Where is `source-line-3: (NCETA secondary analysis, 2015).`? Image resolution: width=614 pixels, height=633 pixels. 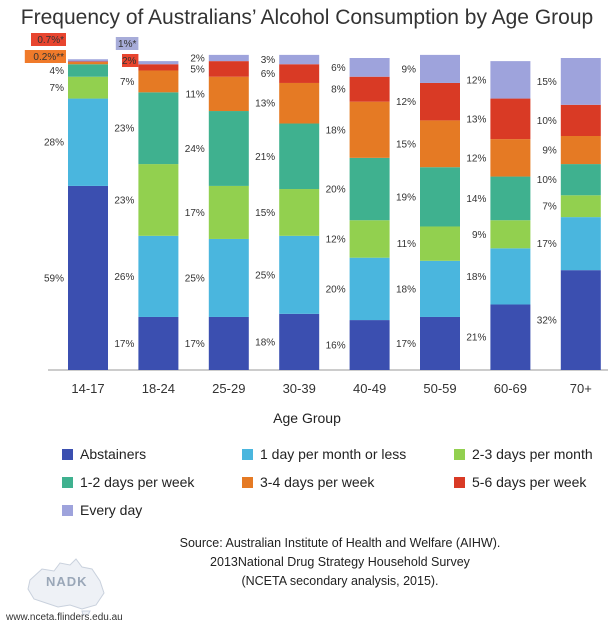 source-line-3: (NCETA secondary analysis, 2015). is located at coordinates (340, 581).